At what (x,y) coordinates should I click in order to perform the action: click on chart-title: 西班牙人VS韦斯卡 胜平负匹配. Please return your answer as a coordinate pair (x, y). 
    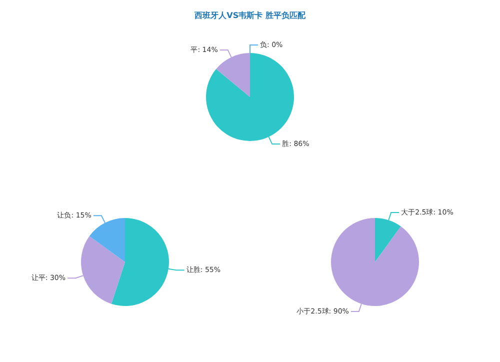
    Looking at the image, I should click on (250, 15).